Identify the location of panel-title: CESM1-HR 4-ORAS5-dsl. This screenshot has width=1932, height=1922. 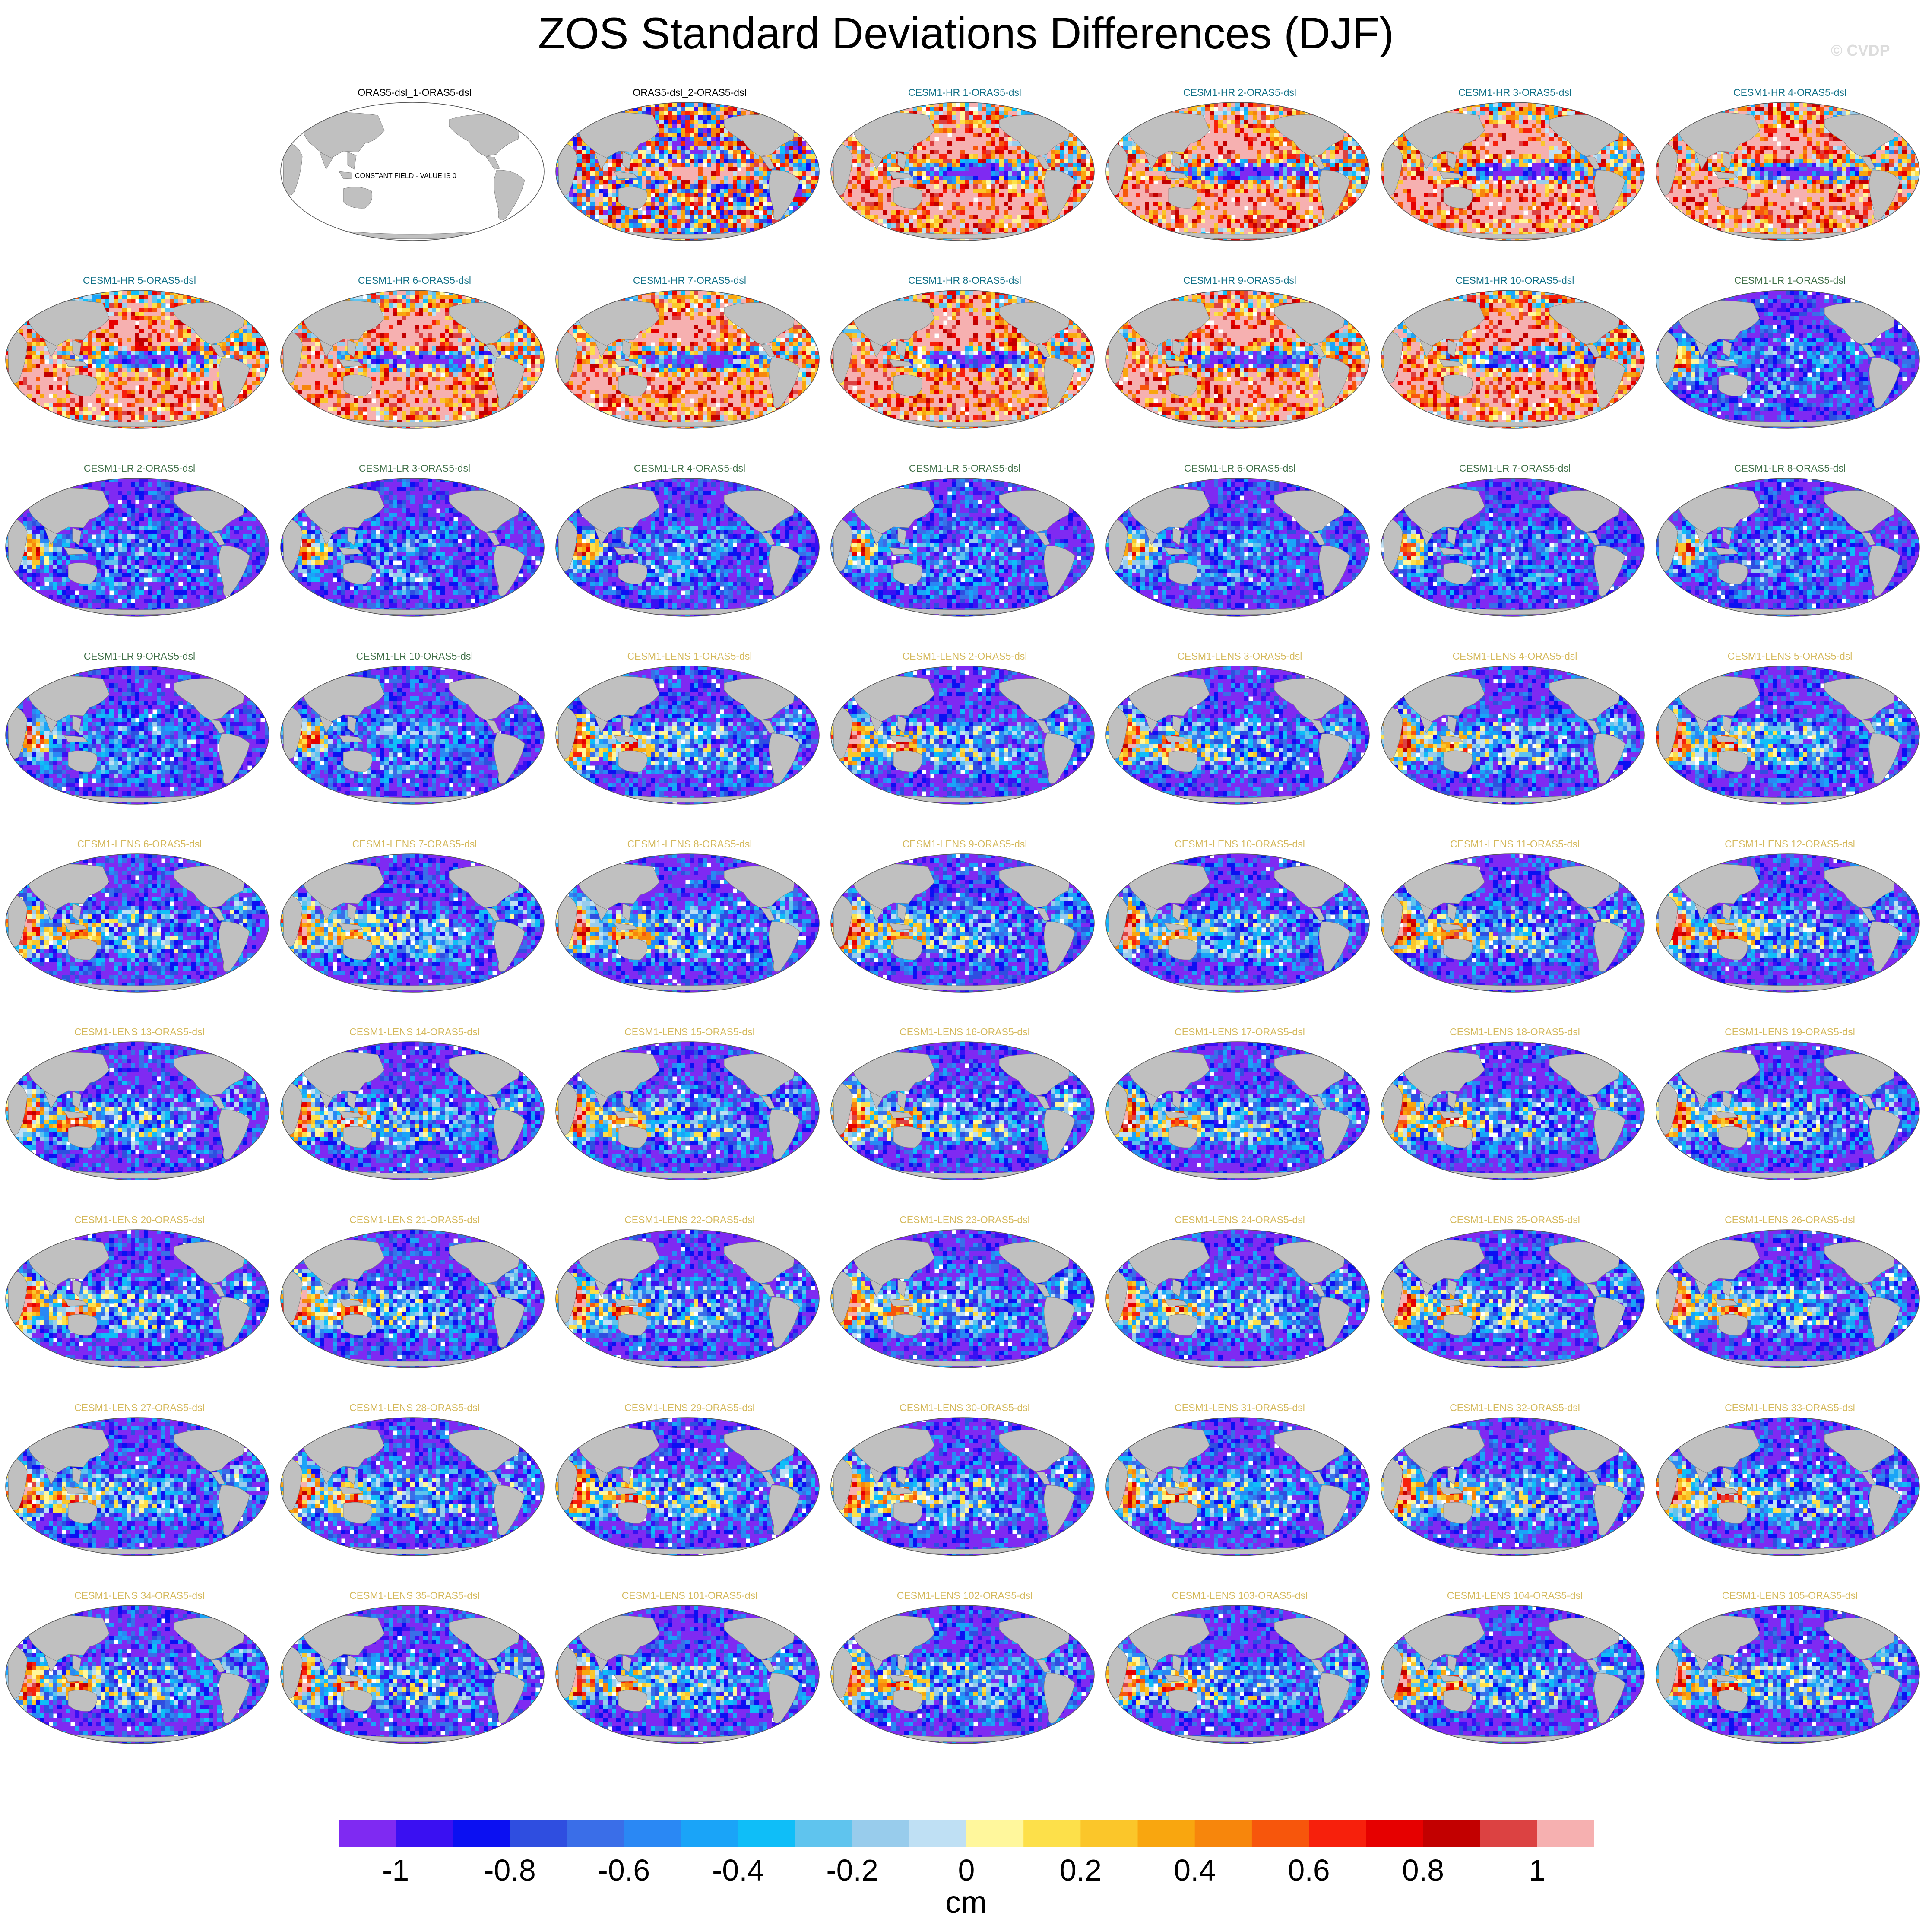
(1790, 92).